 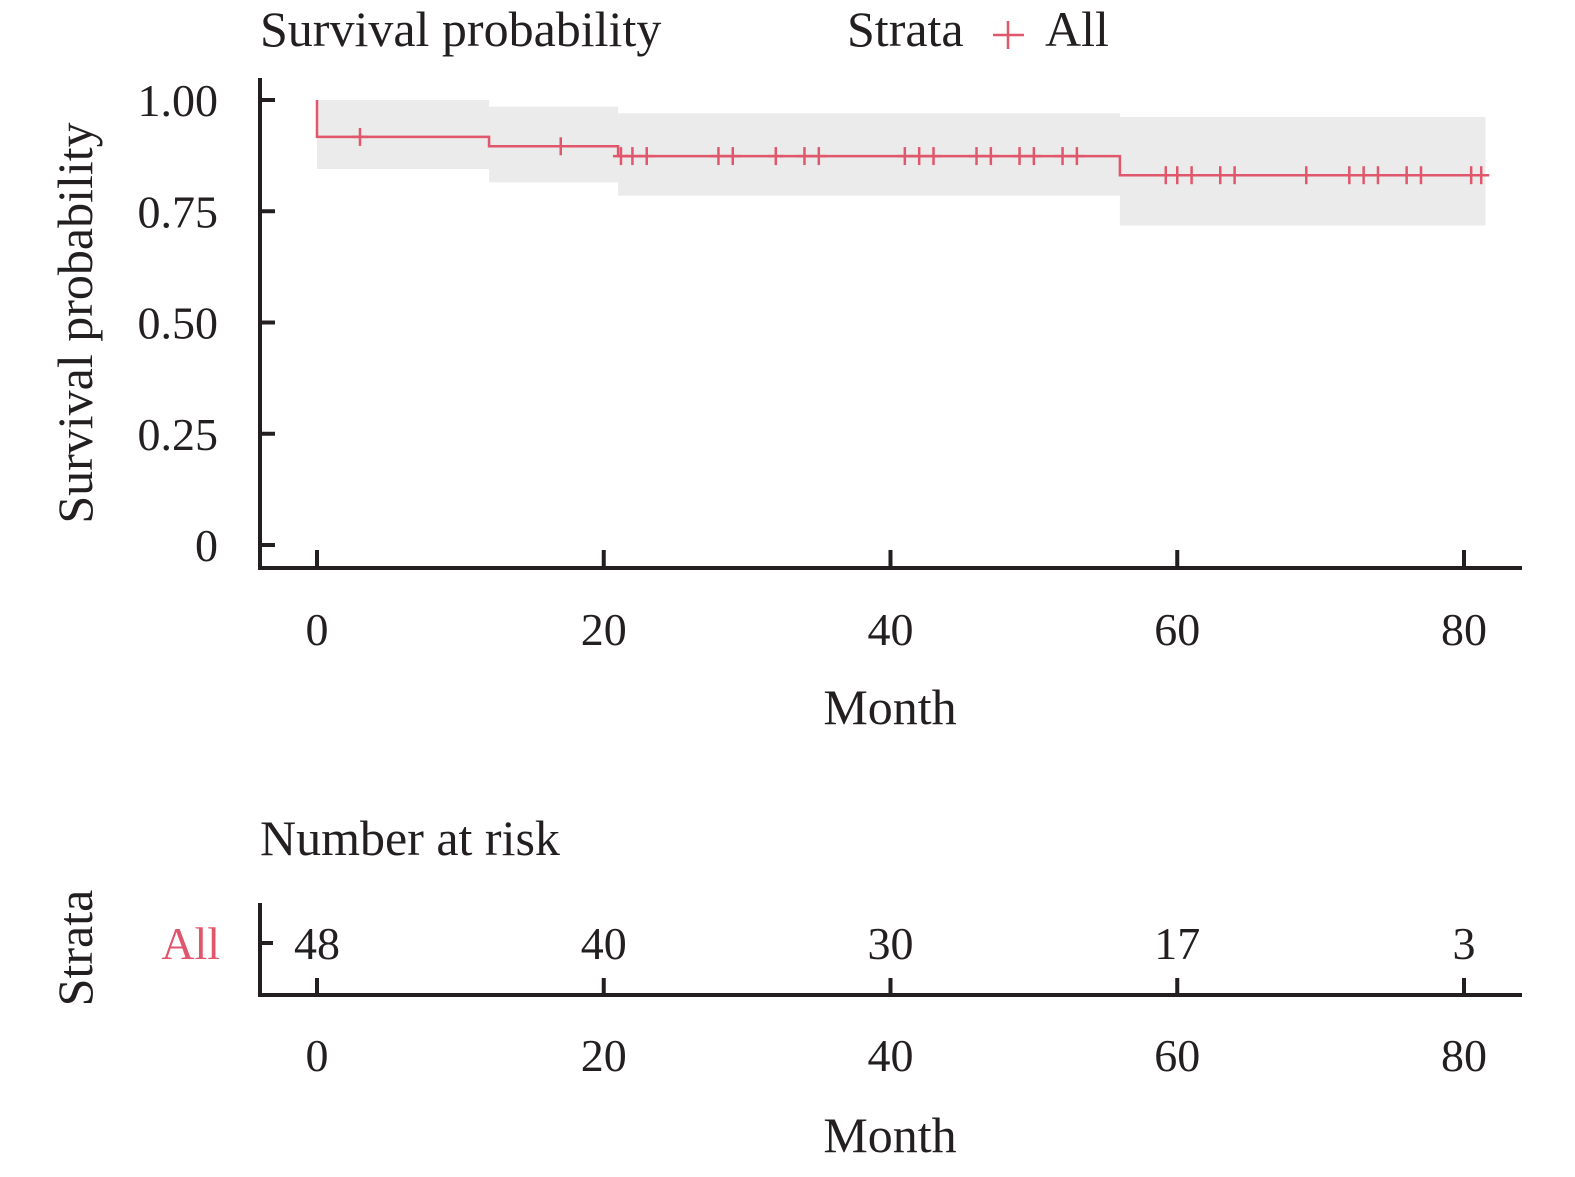 What do you see at coordinates (1077, 29) in the screenshot?
I see `legend-label-all: All` at bounding box center [1077, 29].